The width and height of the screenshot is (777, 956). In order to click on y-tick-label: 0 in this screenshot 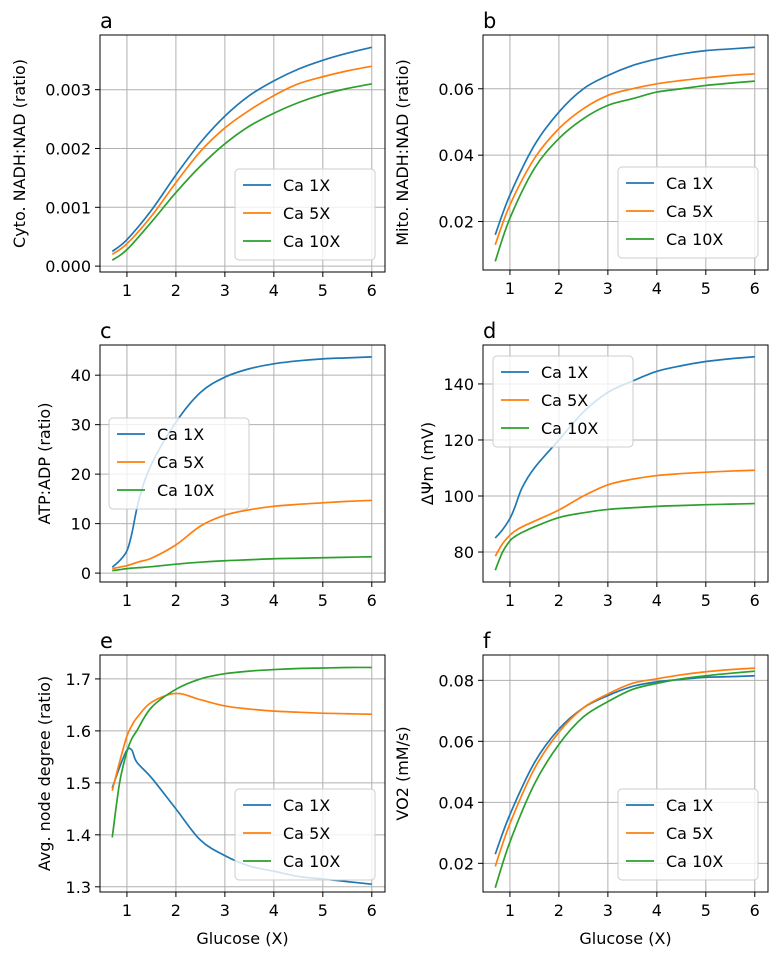, I will do `click(86, 573)`.